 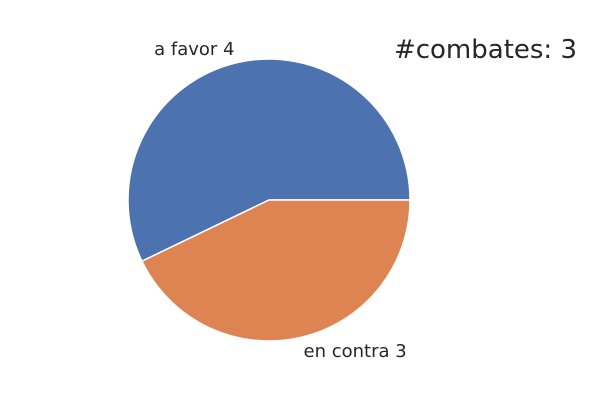 What do you see at coordinates (194, 49) in the screenshot?
I see `pie-label-a-favor: a favor 4` at bounding box center [194, 49].